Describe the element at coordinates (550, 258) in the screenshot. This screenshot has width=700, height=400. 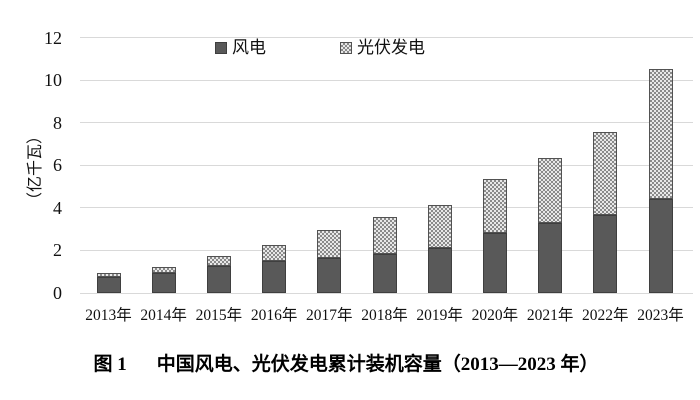
I see `bar-wind-2021年` at that location.